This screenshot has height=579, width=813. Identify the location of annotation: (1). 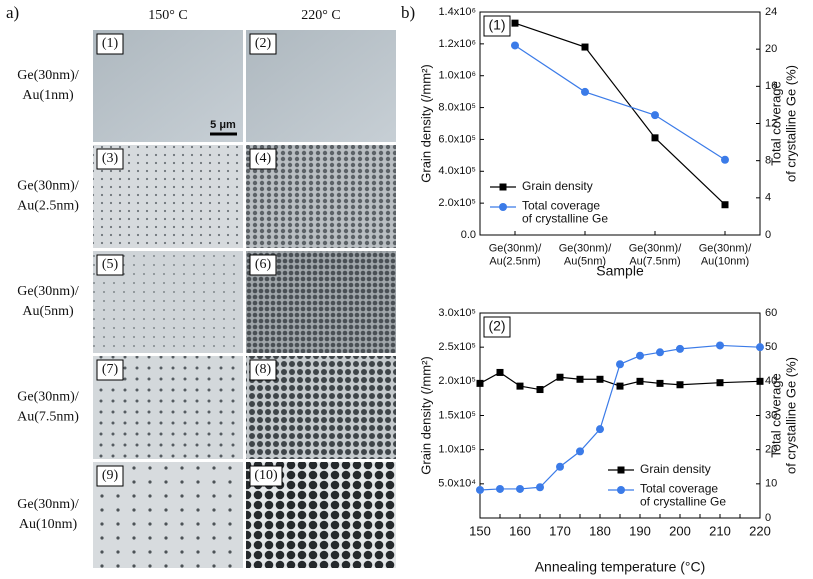
(496, 25).